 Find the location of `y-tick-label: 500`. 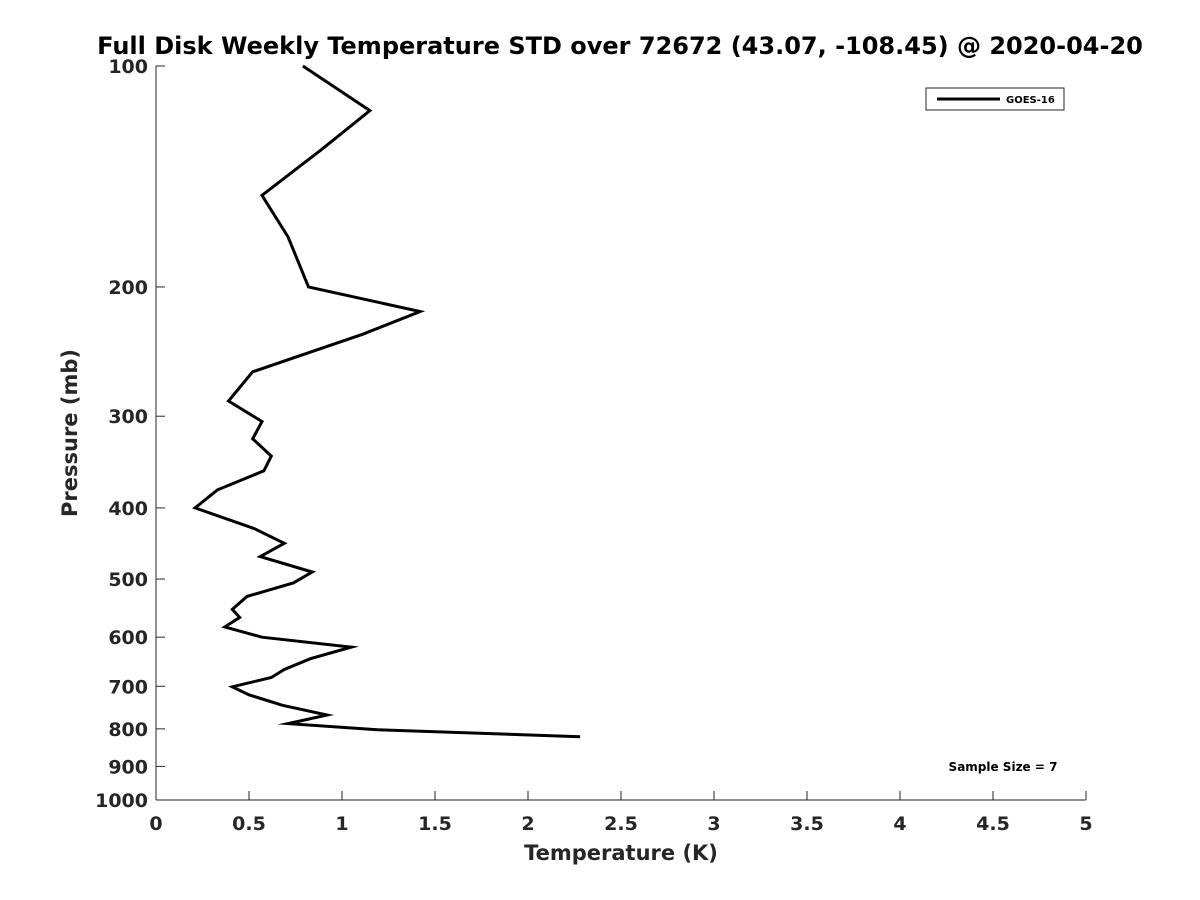

y-tick-label: 500 is located at coordinates (128, 580).